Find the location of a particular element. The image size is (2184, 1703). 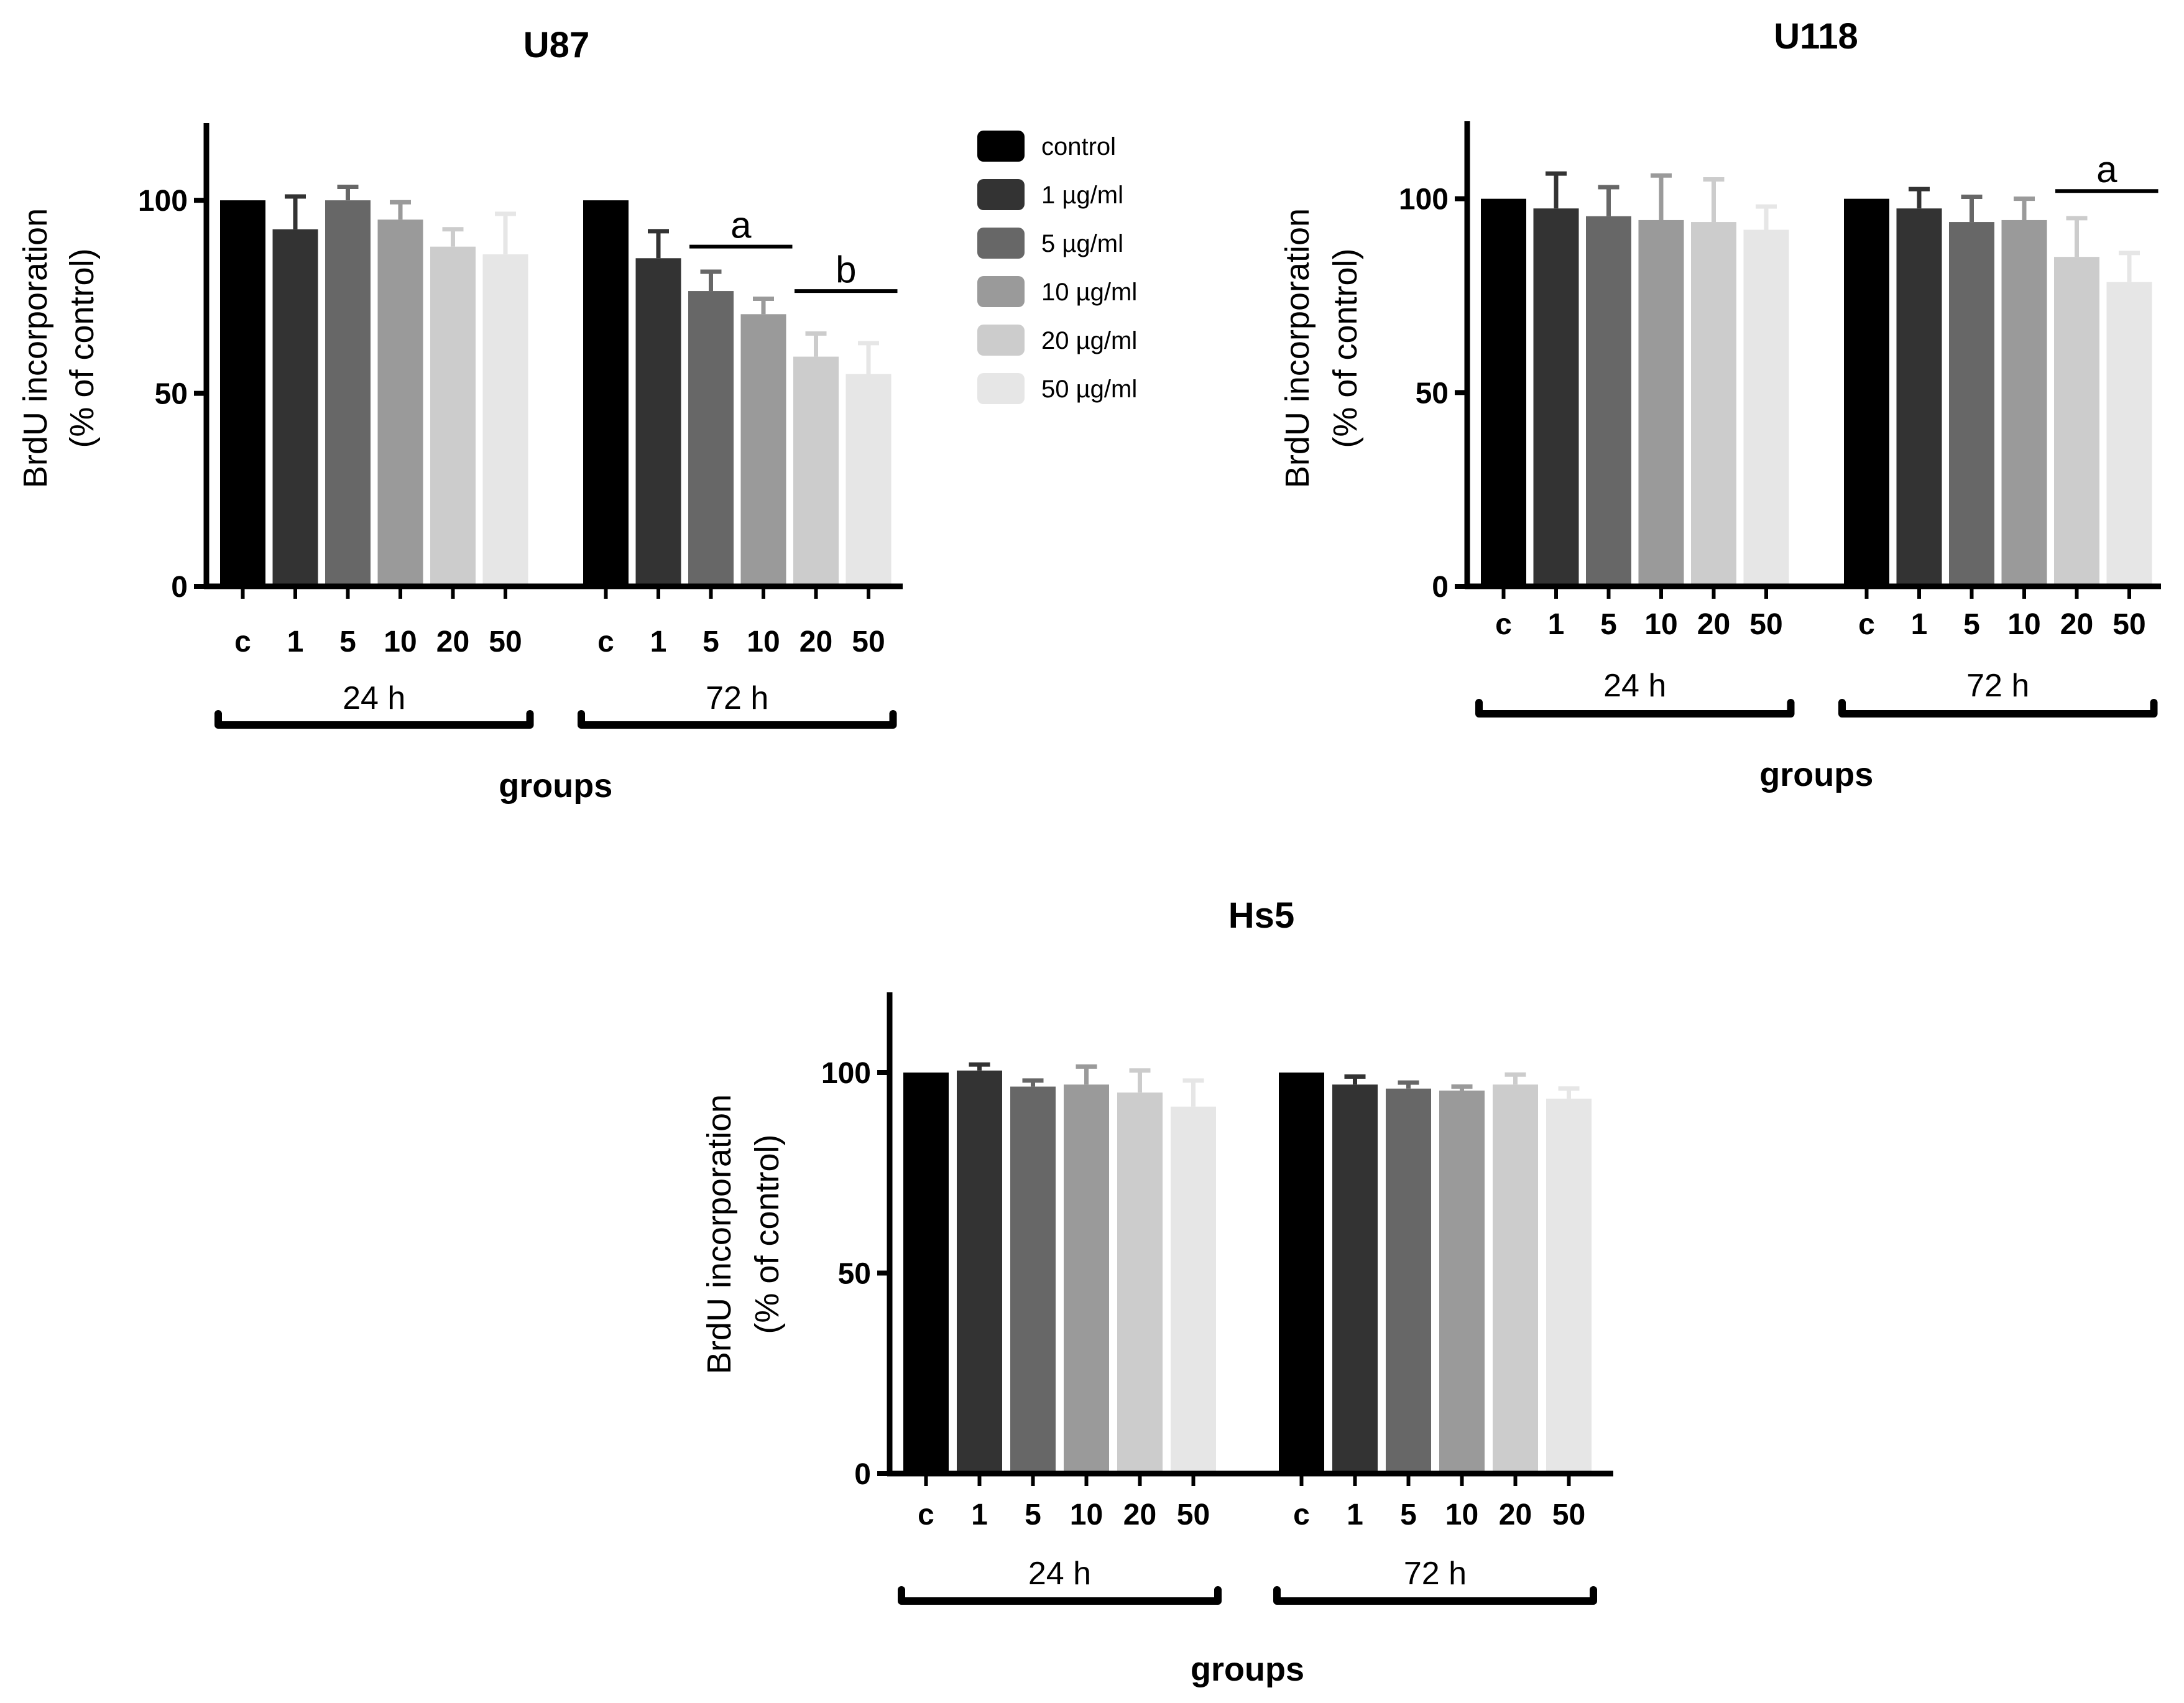

legend-label: control is located at coordinates (1078, 146).